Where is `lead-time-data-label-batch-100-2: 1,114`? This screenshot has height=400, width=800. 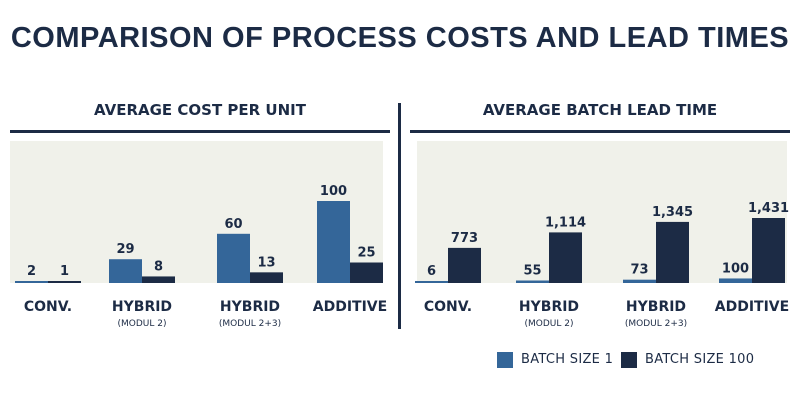 lead-time-data-label-batch-100-2: 1,114 is located at coordinates (565, 222).